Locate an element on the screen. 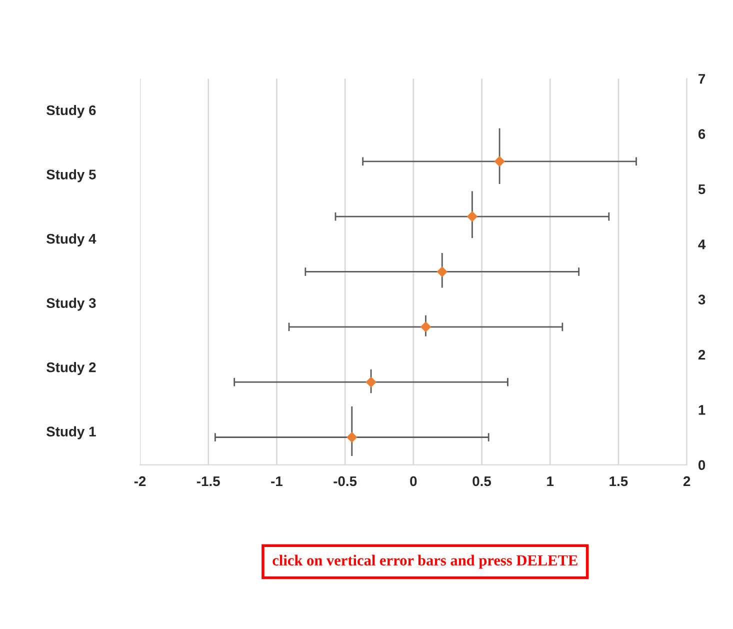  x-tick-label: 1 is located at coordinates (550, 481).